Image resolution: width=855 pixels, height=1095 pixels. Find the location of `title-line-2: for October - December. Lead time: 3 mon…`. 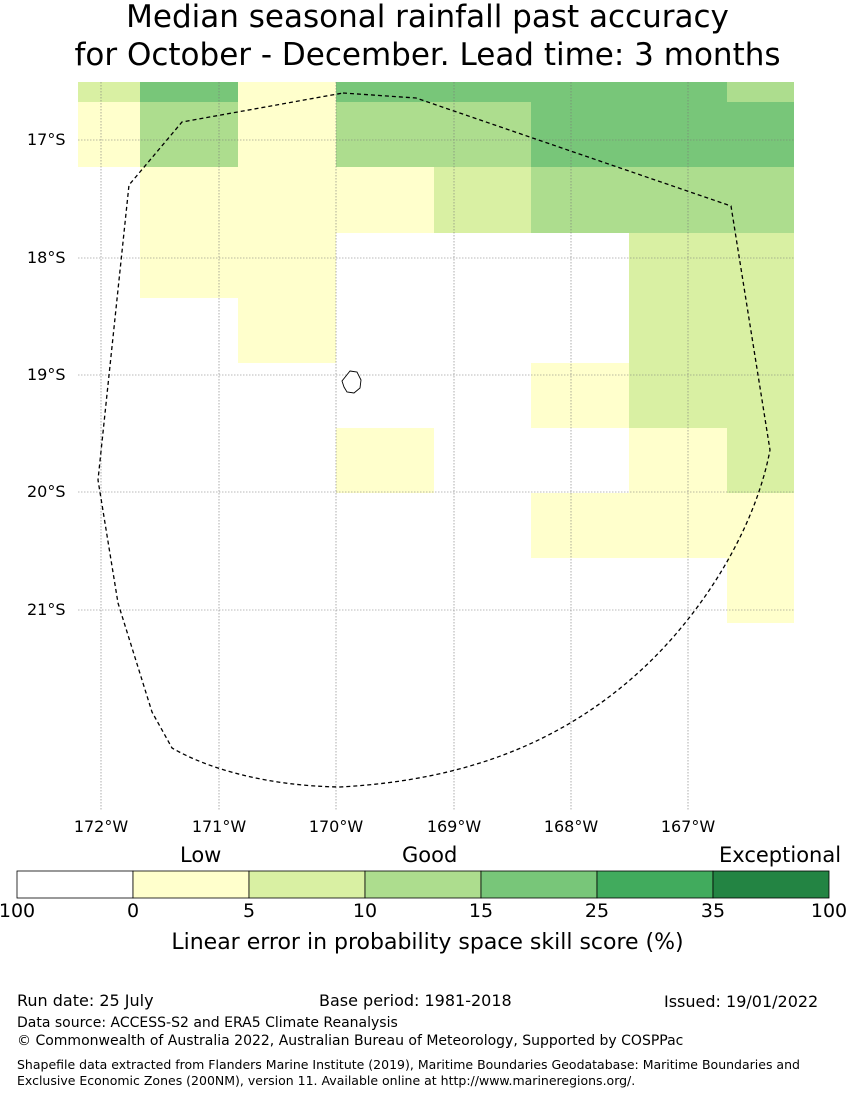

title-line-2: for October - December. Lead time: 3 mon… is located at coordinates (427, 55).